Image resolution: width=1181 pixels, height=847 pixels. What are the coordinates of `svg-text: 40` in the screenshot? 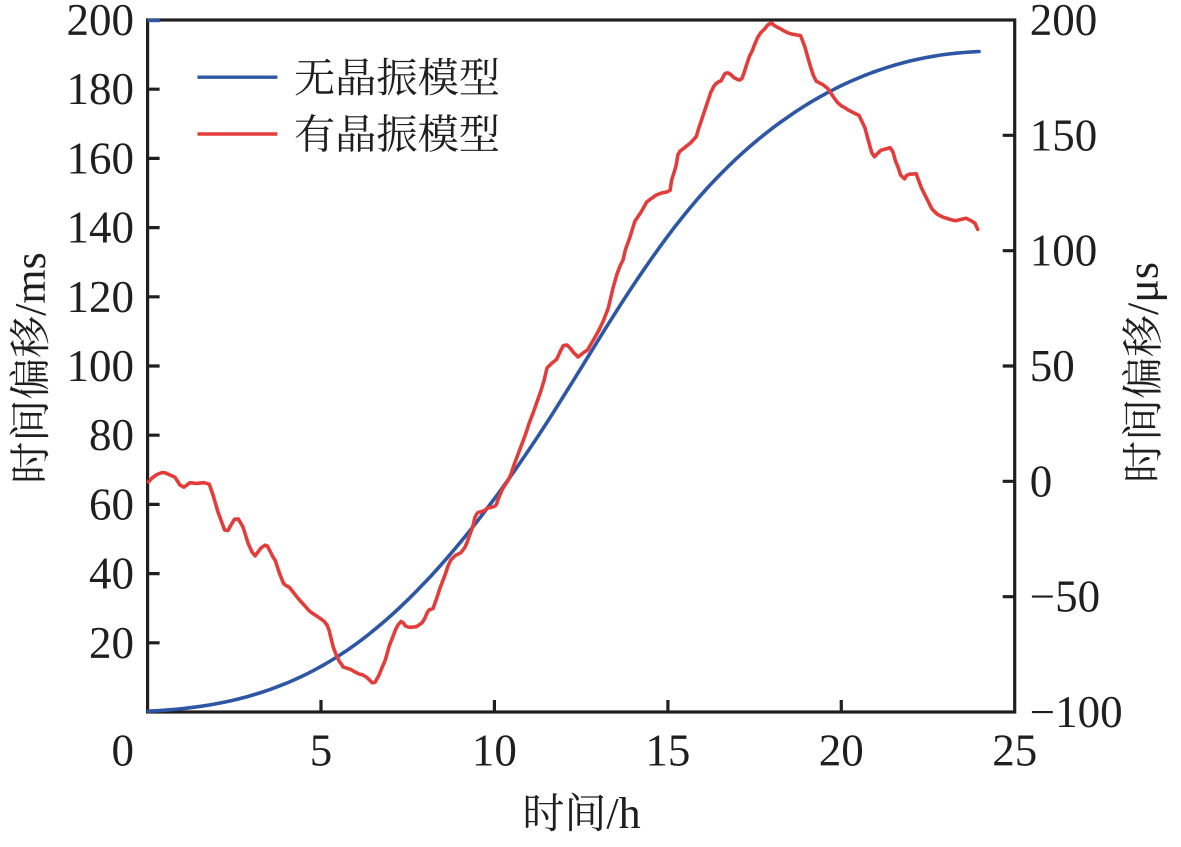 It's located at (111, 574).